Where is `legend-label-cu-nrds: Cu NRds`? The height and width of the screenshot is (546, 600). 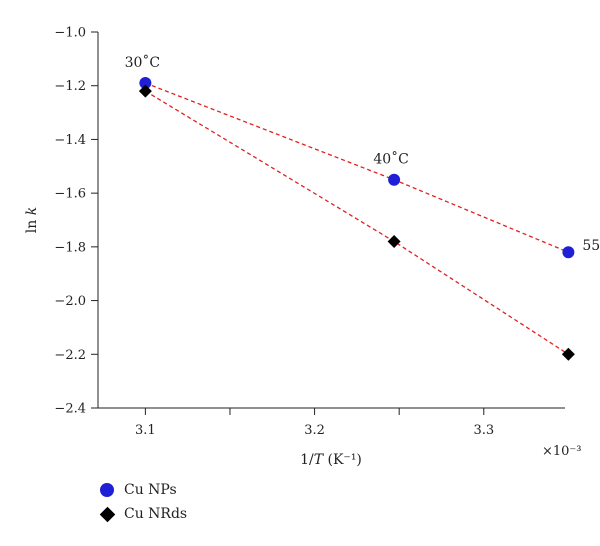 legend-label-cu-nrds: Cu NRds is located at coordinates (156, 514).